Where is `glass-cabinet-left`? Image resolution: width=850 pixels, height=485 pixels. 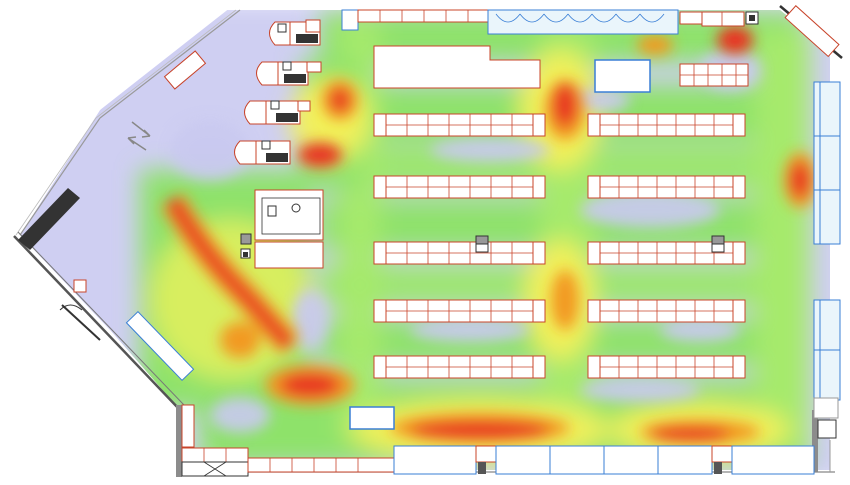 glass-cabinet-left is located at coordinates (160, 346).